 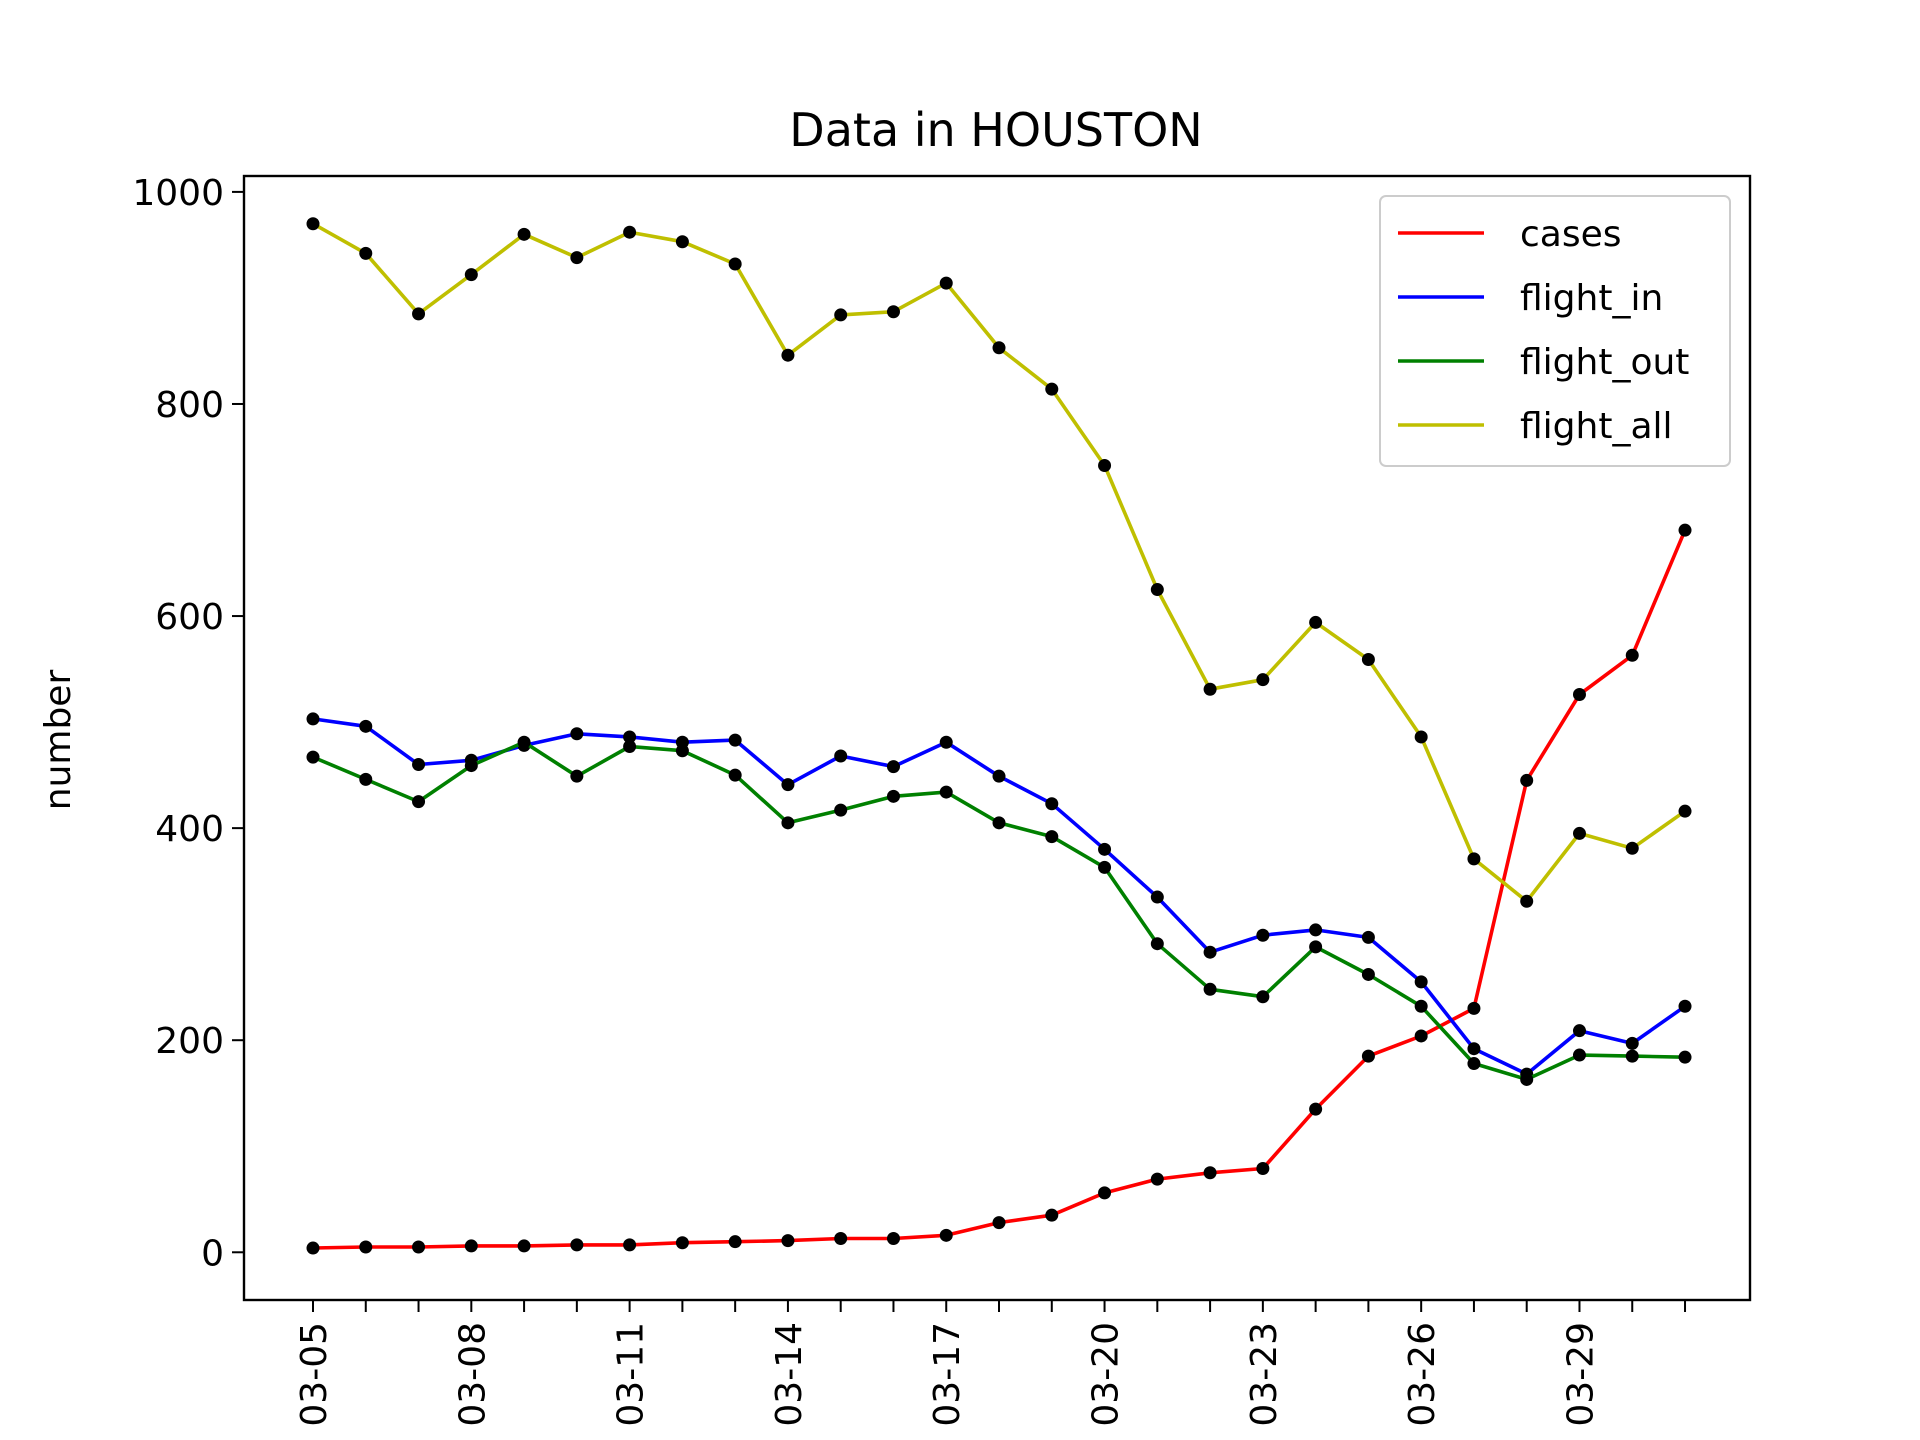 I want to click on y-tick-label: 200, so click(x=189, y=1041).